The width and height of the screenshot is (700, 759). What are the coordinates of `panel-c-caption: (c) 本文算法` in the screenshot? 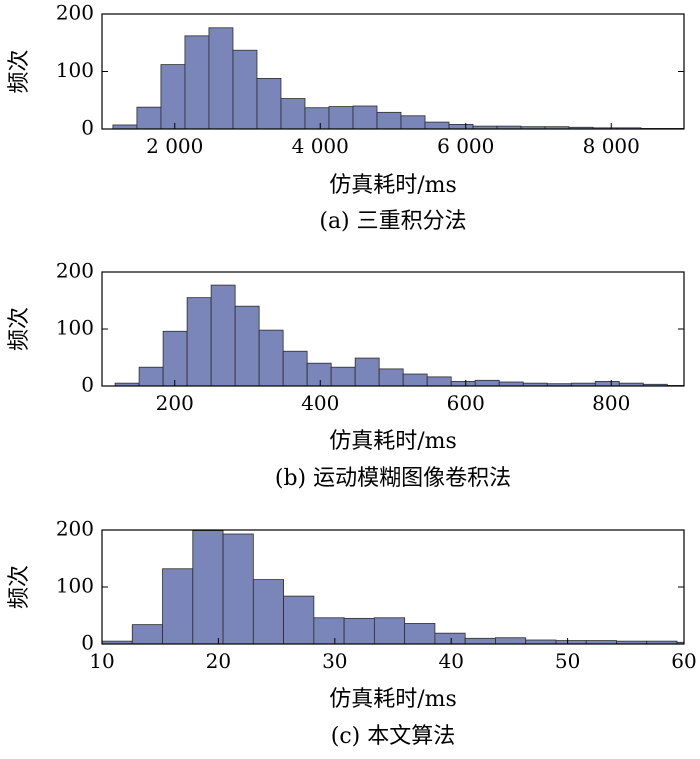 It's located at (393, 736).